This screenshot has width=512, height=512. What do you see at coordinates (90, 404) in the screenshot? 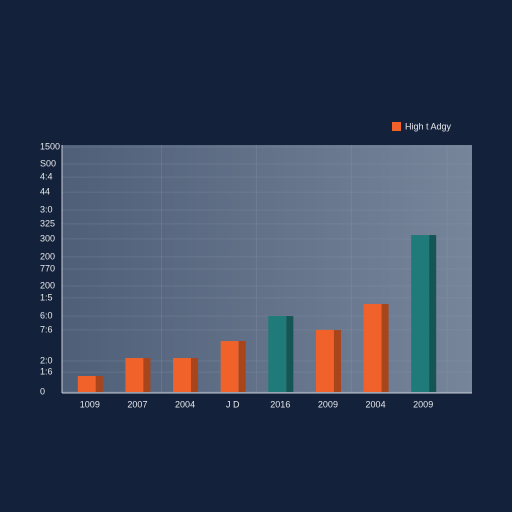
I see `x-tick-label: 1009` at bounding box center [90, 404].